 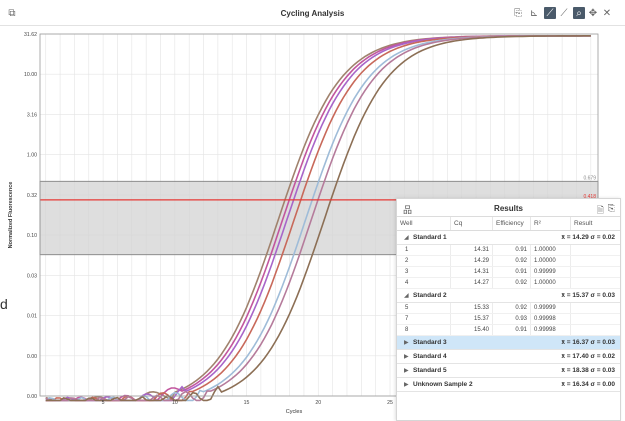 What do you see at coordinates (4, 304) in the screenshot?
I see `clipped-text: d` at bounding box center [4, 304].